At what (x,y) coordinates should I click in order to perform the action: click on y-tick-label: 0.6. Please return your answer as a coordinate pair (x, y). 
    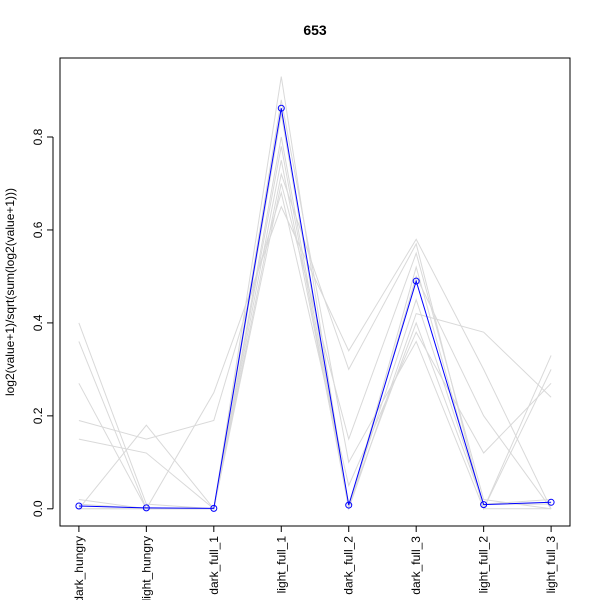
    Looking at the image, I should click on (38, 229).